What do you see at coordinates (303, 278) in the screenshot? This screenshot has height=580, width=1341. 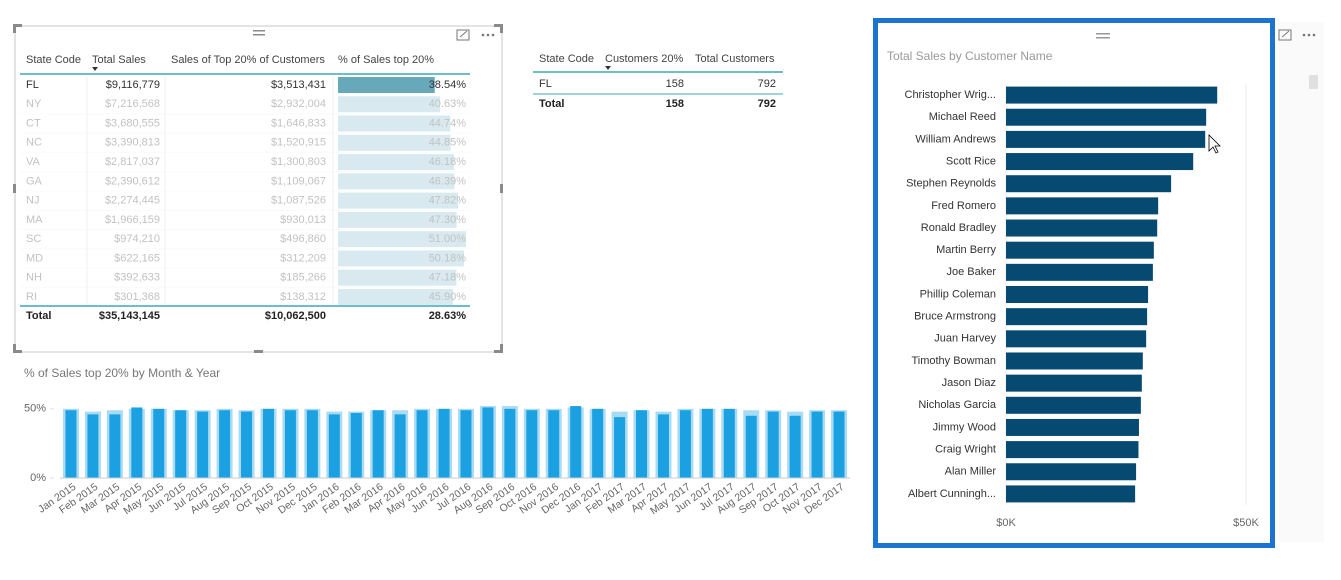 I see `table-cell: $185,266` at bounding box center [303, 278].